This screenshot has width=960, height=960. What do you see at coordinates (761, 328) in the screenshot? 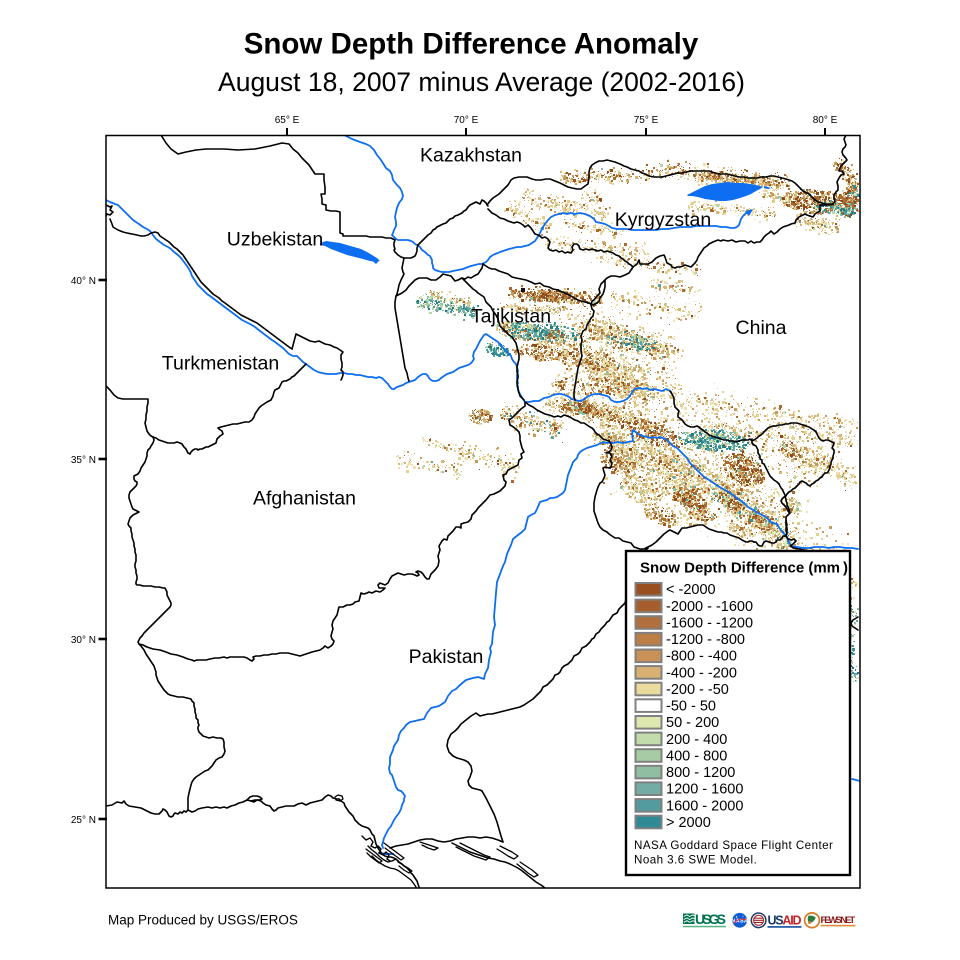
I see `svg-text: China` at bounding box center [761, 328].